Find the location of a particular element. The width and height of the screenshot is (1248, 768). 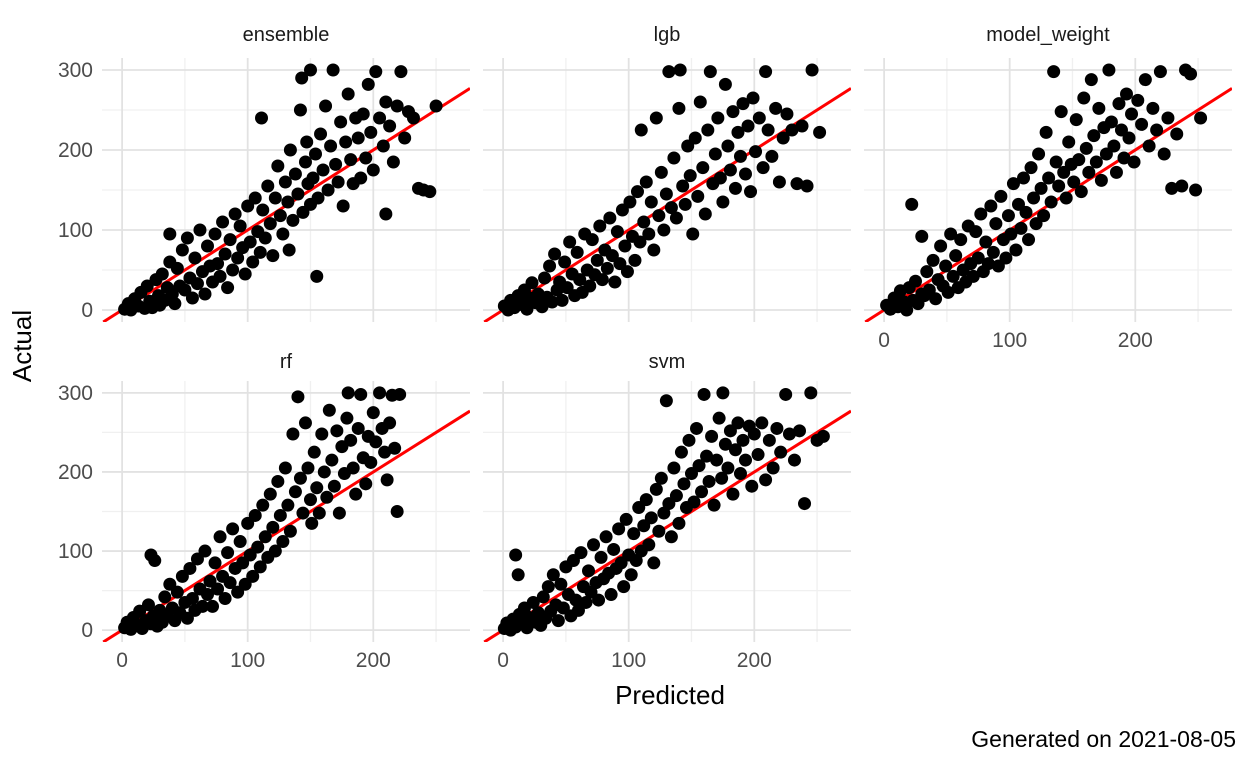

facet-panel-lgb is located at coordinates (667, 190).